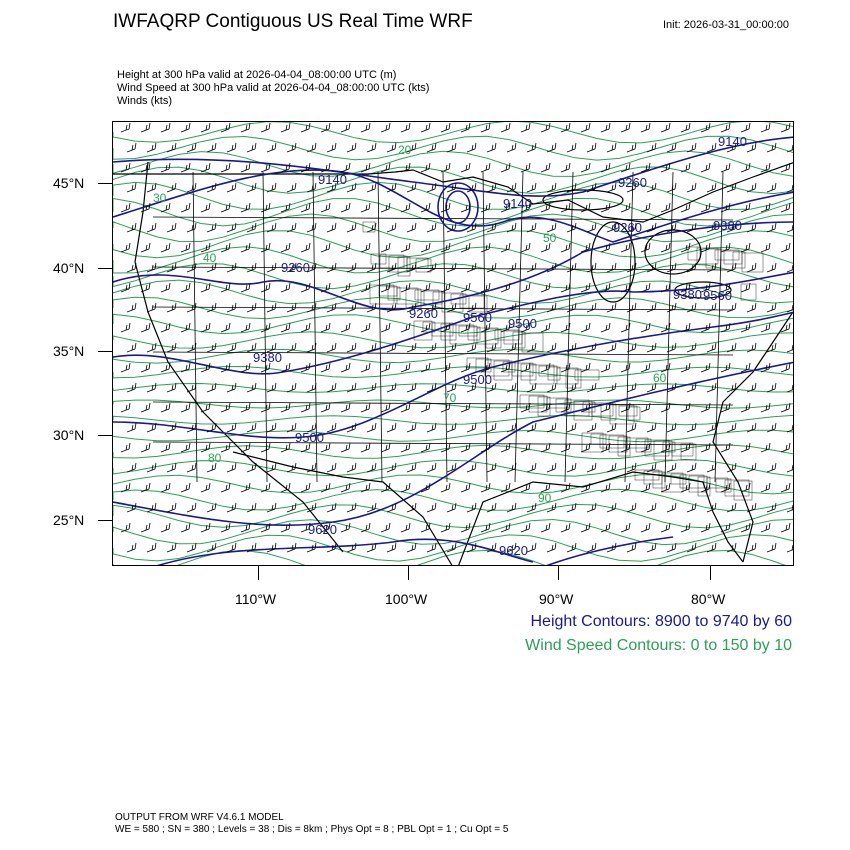 This screenshot has width=850, height=850. I want to click on lat-label-40: 40°N, so click(69, 268).